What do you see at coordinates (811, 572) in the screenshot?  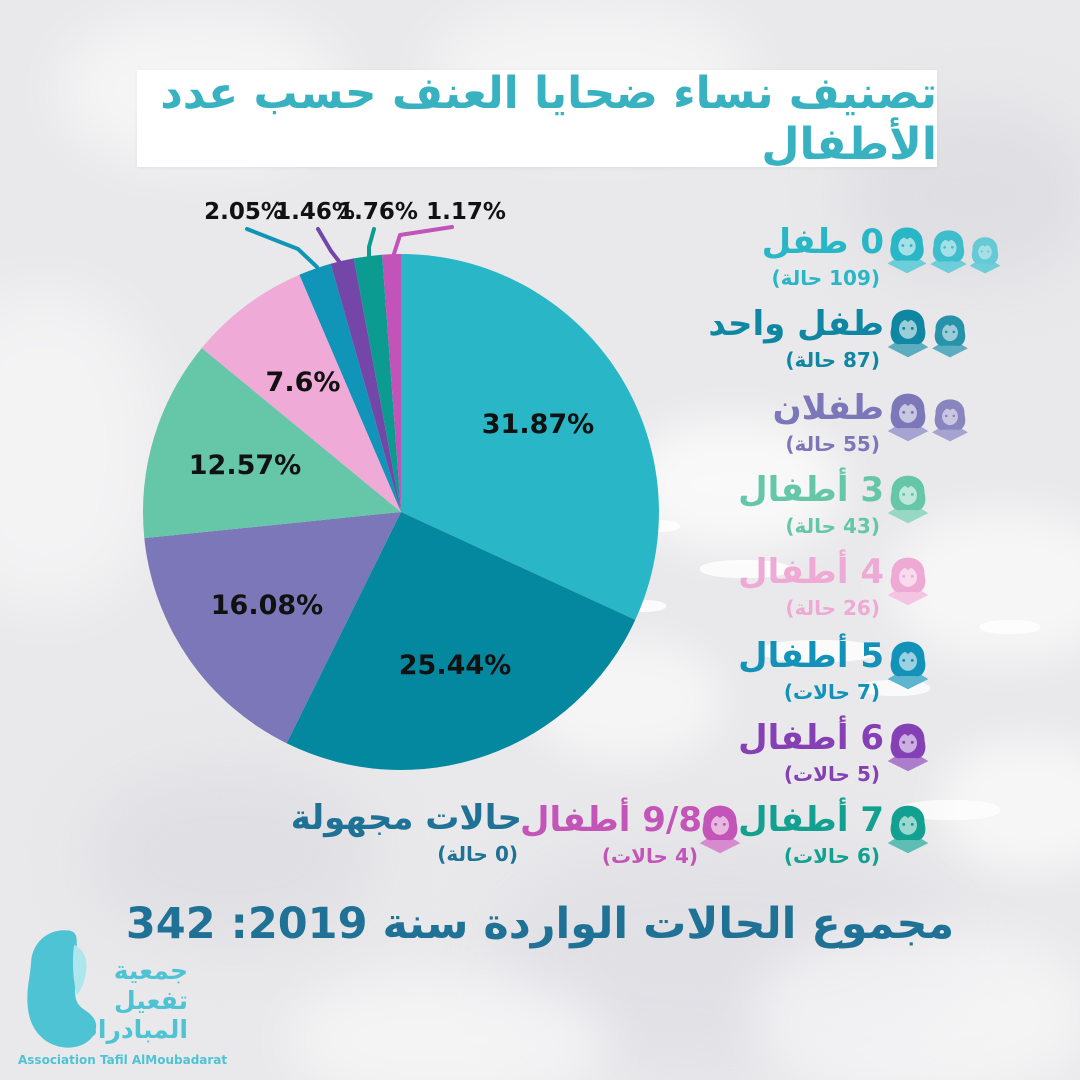 I see `legend-label: 4 أطفال` at bounding box center [811, 572].